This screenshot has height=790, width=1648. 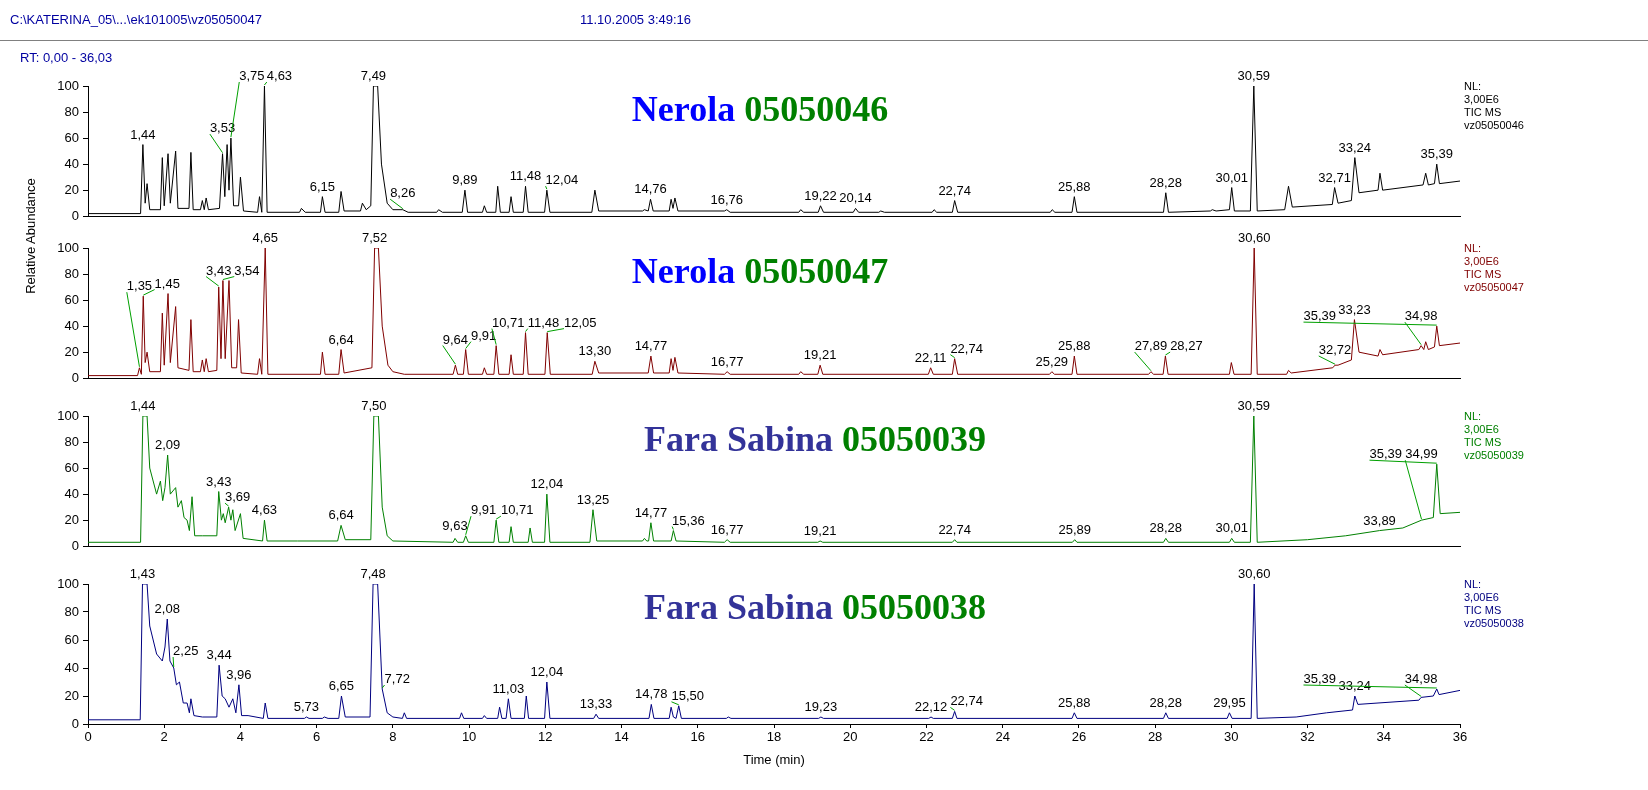 What do you see at coordinates (1494, 604) in the screenshot?
I see `text: NL: 3,00E6 TIC MS vz05050038` at bounding box center [1494, 604].